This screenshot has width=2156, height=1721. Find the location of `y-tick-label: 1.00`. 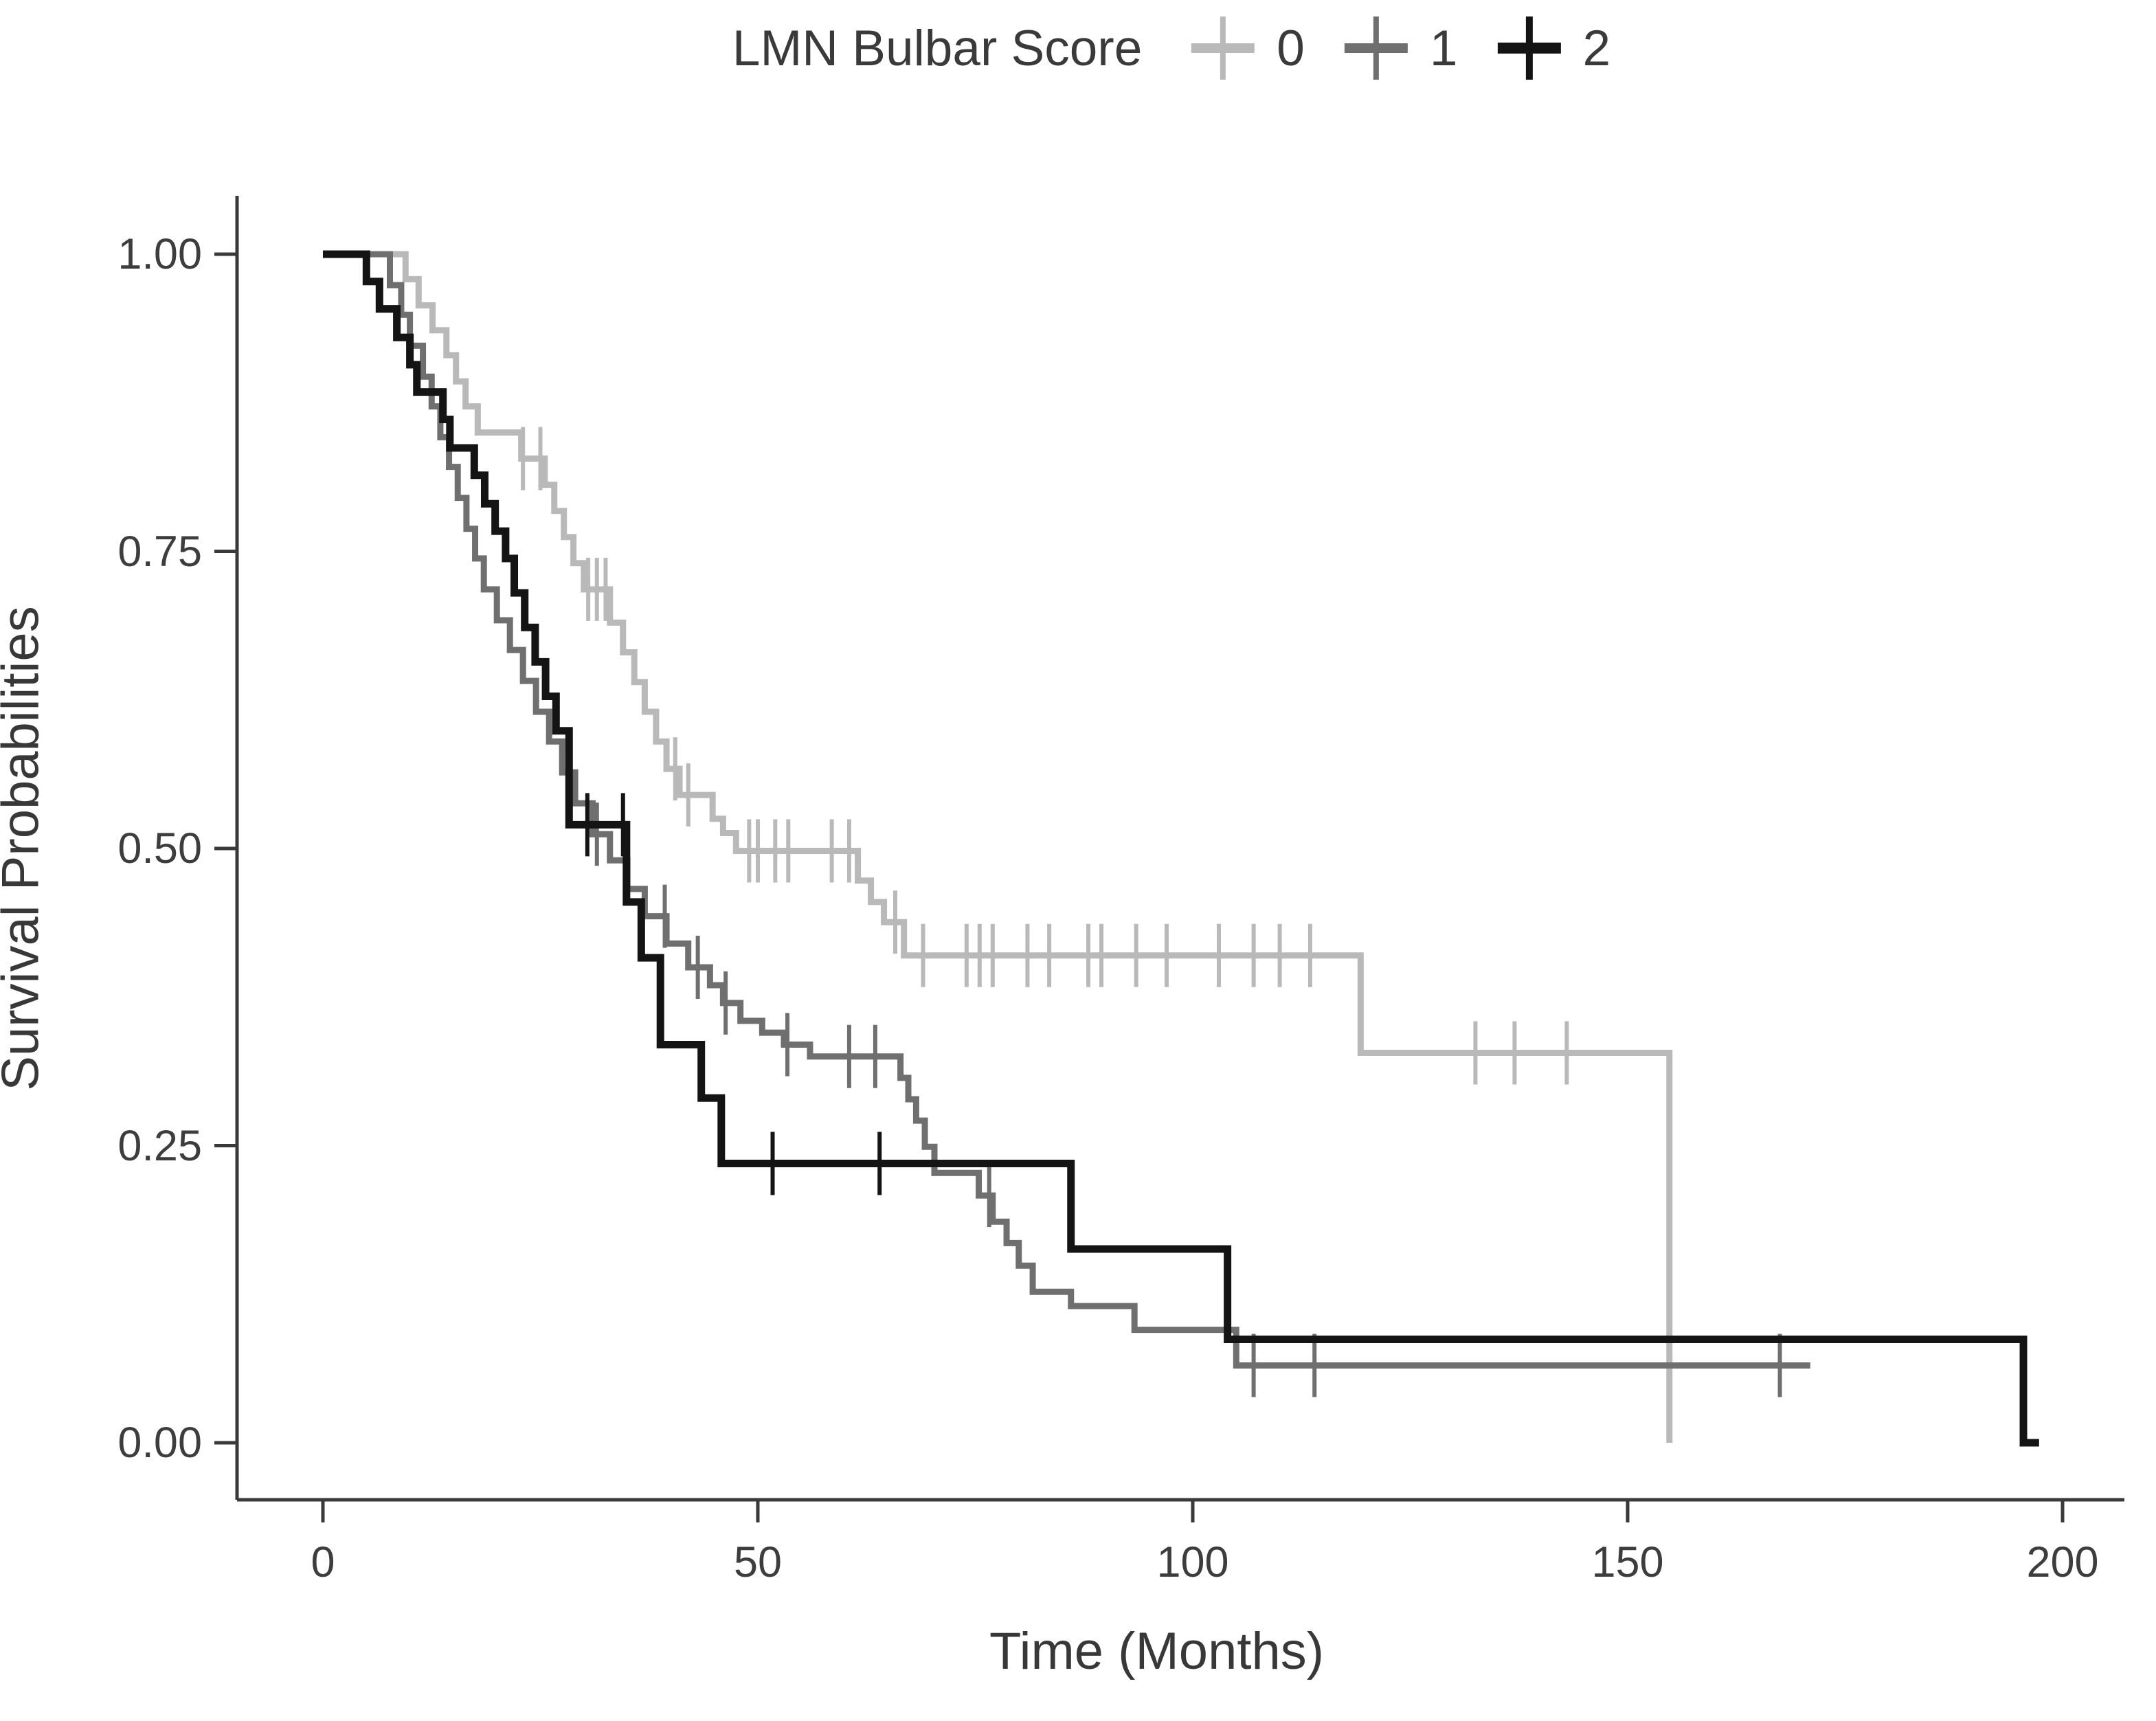

y-tick-label: 1.00 is located at coordinates (159, 254).